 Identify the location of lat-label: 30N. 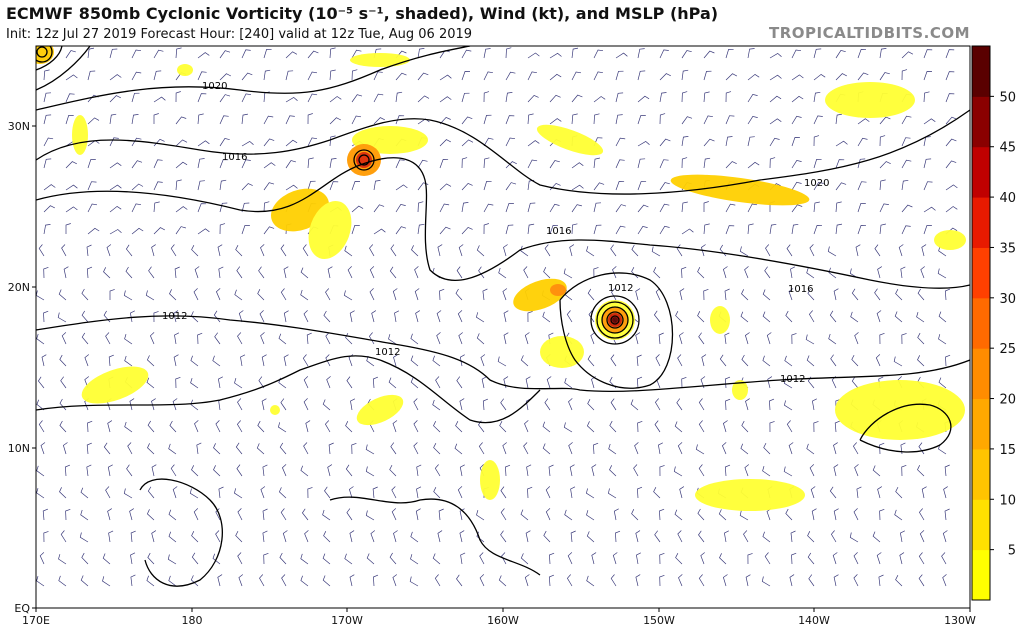
(19, 126).